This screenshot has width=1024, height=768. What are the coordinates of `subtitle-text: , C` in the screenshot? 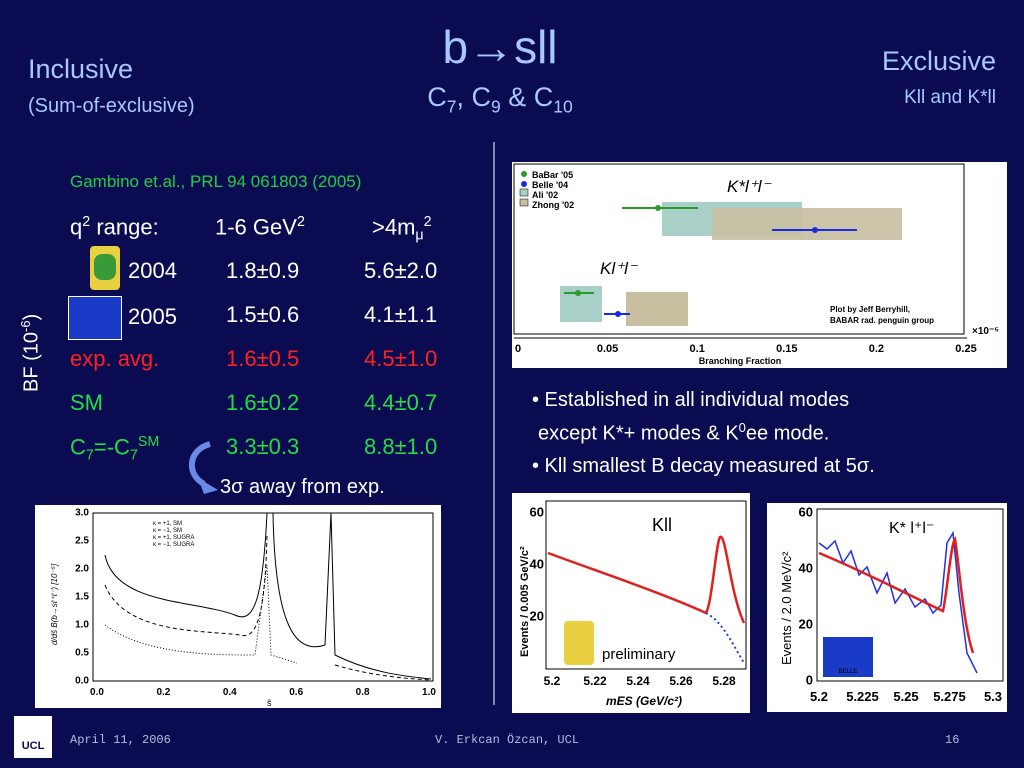 It's located at (473, 97).